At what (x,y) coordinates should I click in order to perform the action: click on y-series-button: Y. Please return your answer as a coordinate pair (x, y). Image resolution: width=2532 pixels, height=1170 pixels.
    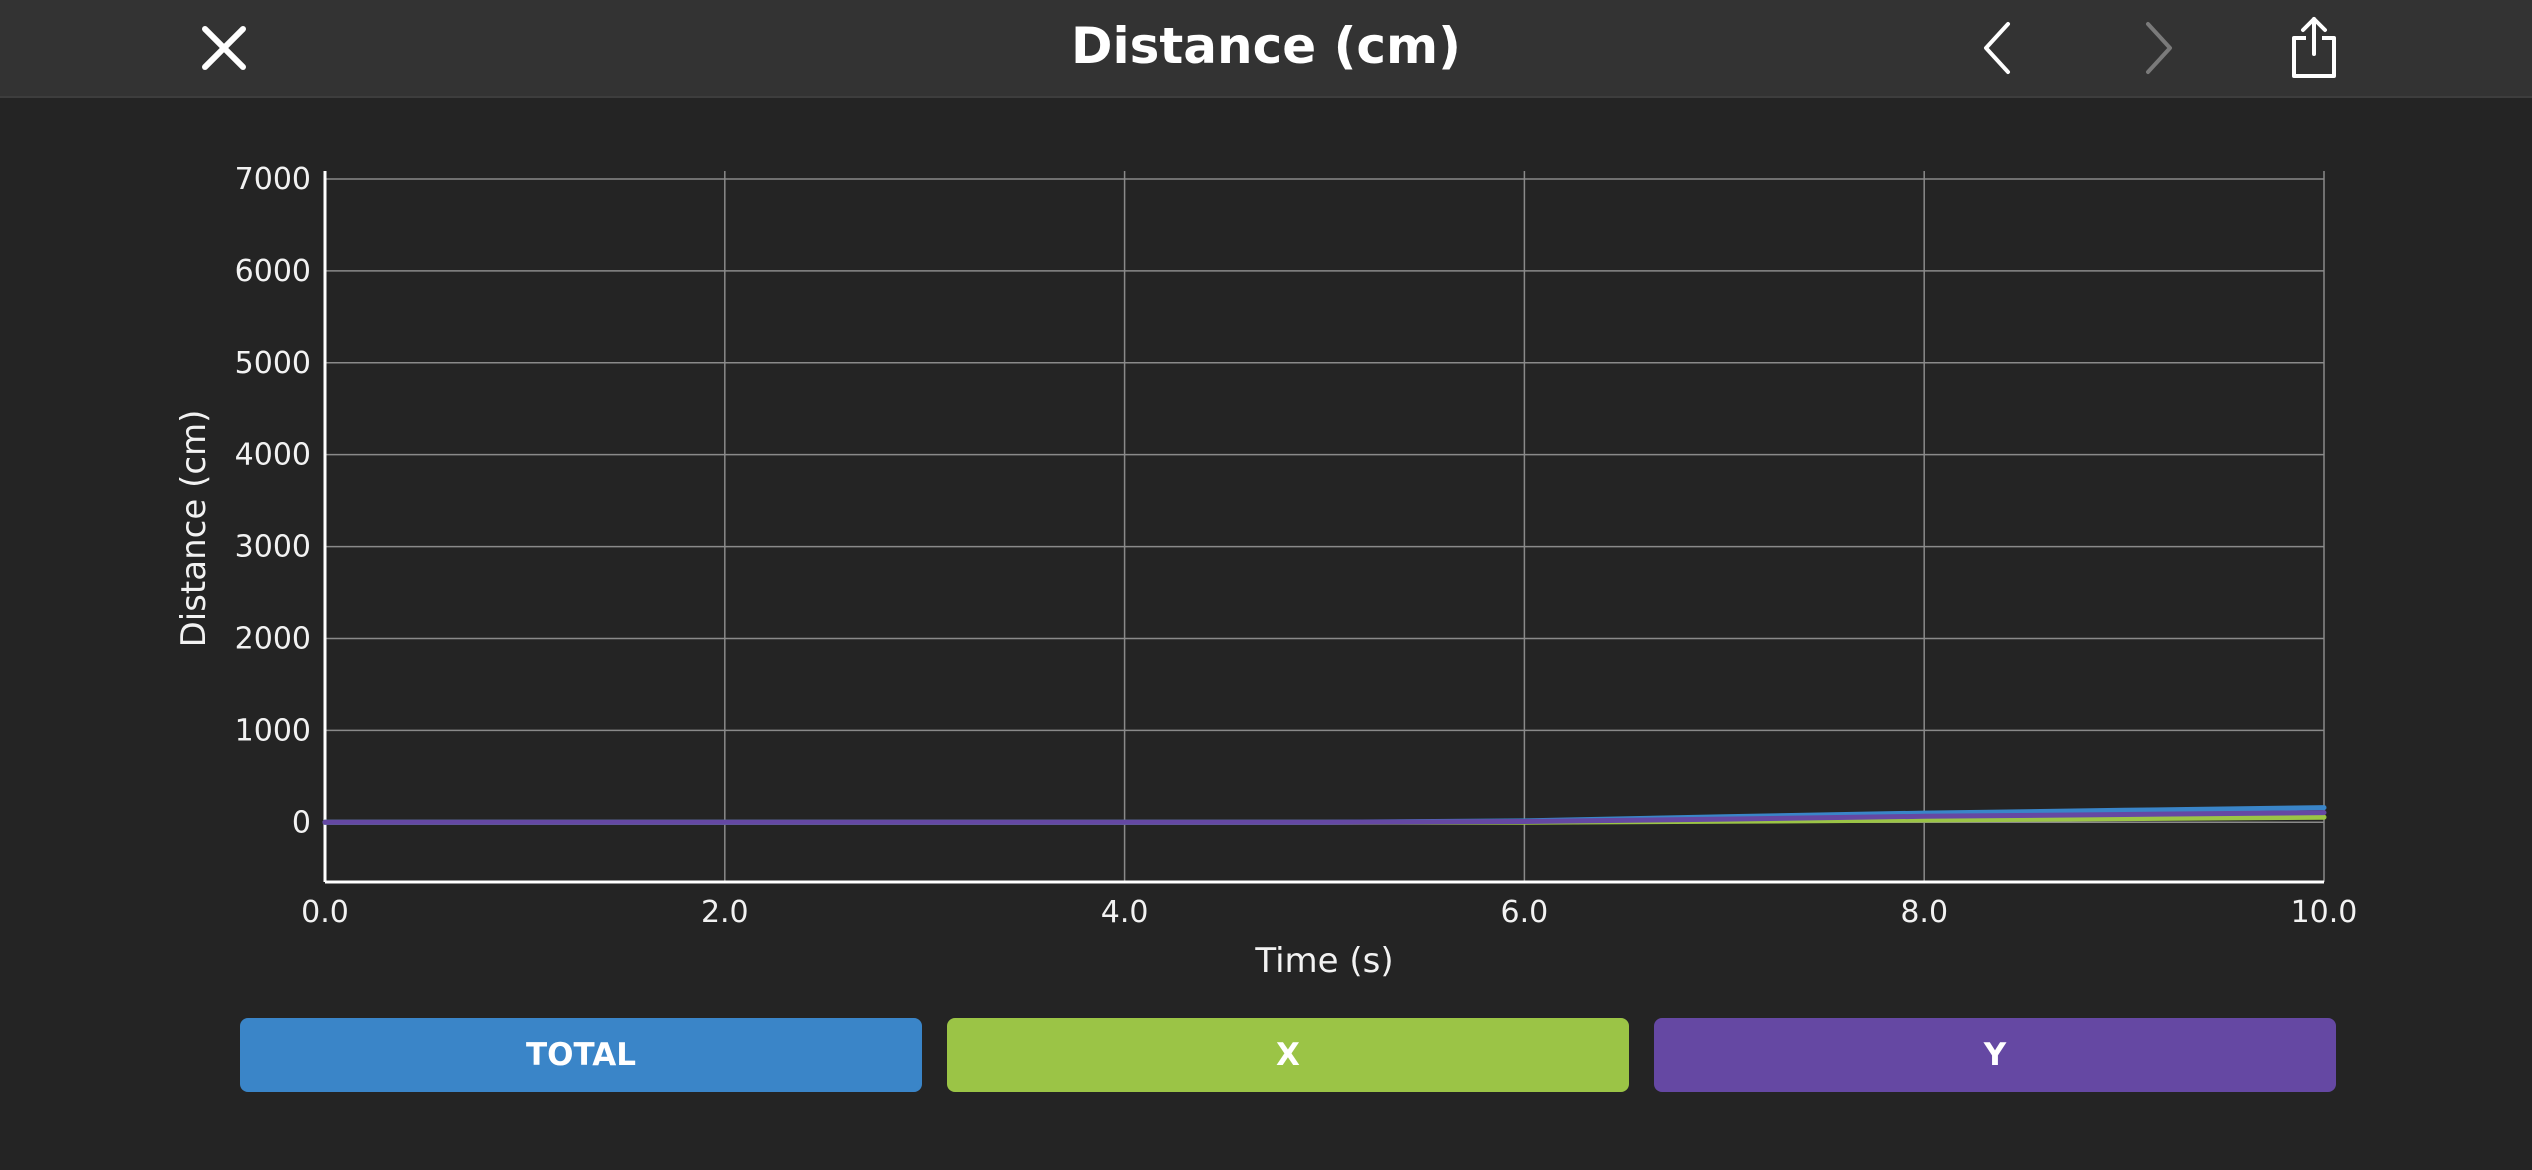
    Looking at the image, I should click on (1995, 1055).